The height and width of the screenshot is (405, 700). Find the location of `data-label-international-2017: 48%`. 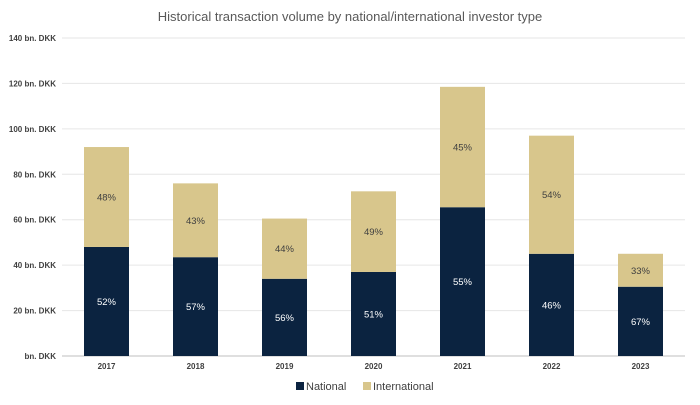

data-label-international-2017: 48% is located at coordinates (107, 198).